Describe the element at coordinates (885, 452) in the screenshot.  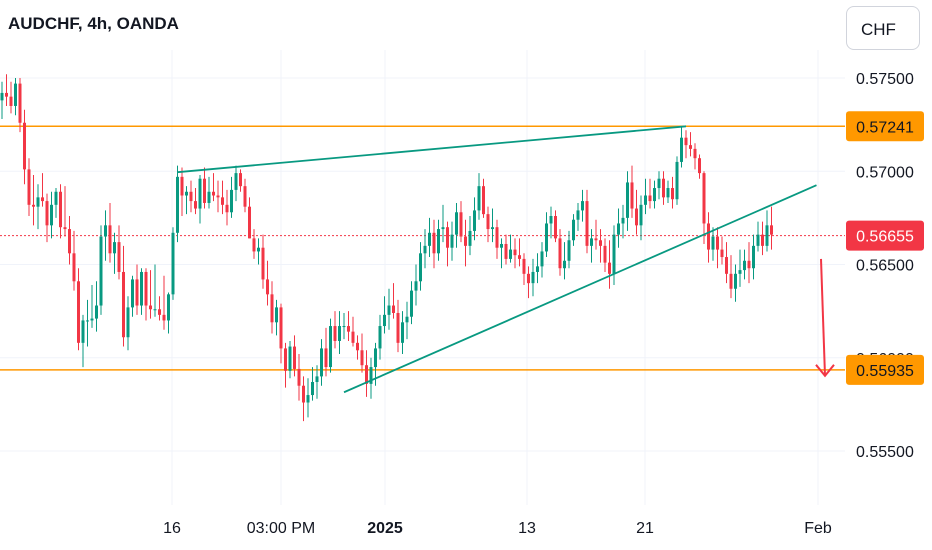
I see `price-tick-label-4: 0.55500` at that location.